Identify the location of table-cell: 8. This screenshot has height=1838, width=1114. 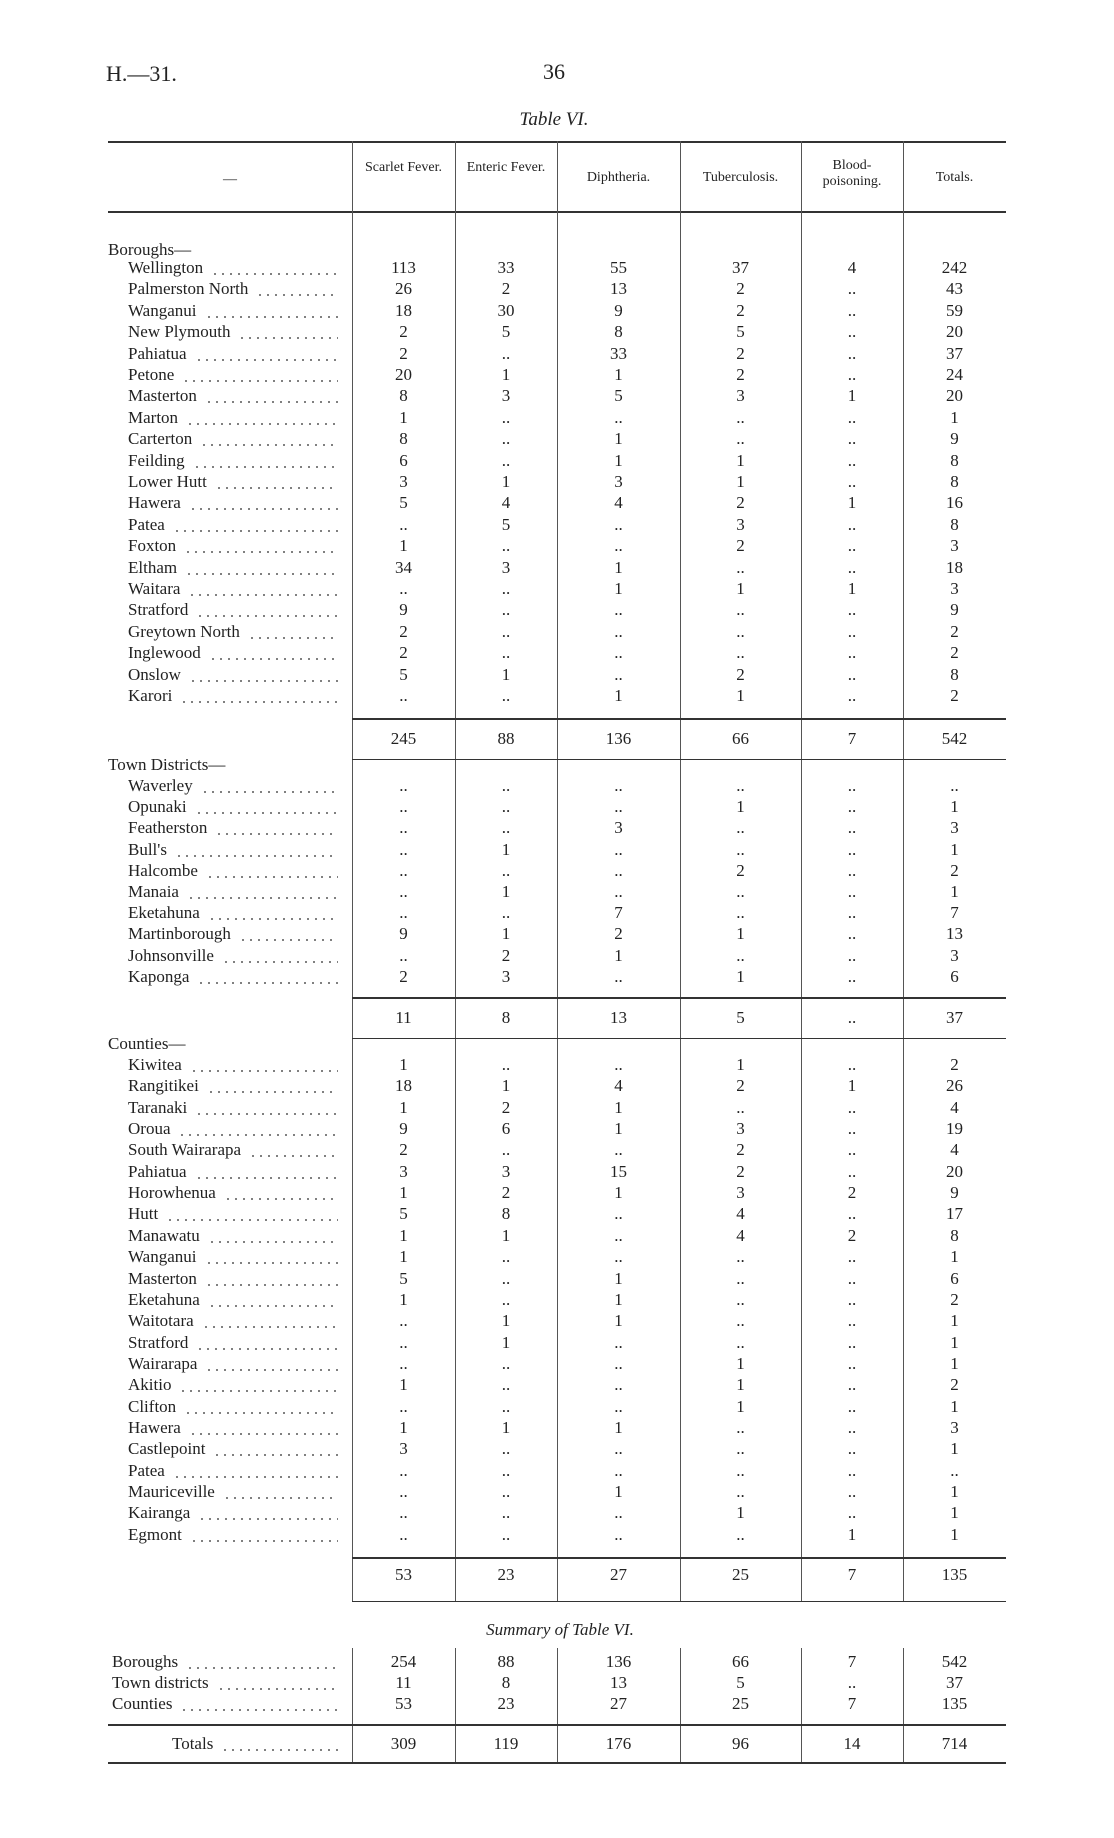
(506, 1682).